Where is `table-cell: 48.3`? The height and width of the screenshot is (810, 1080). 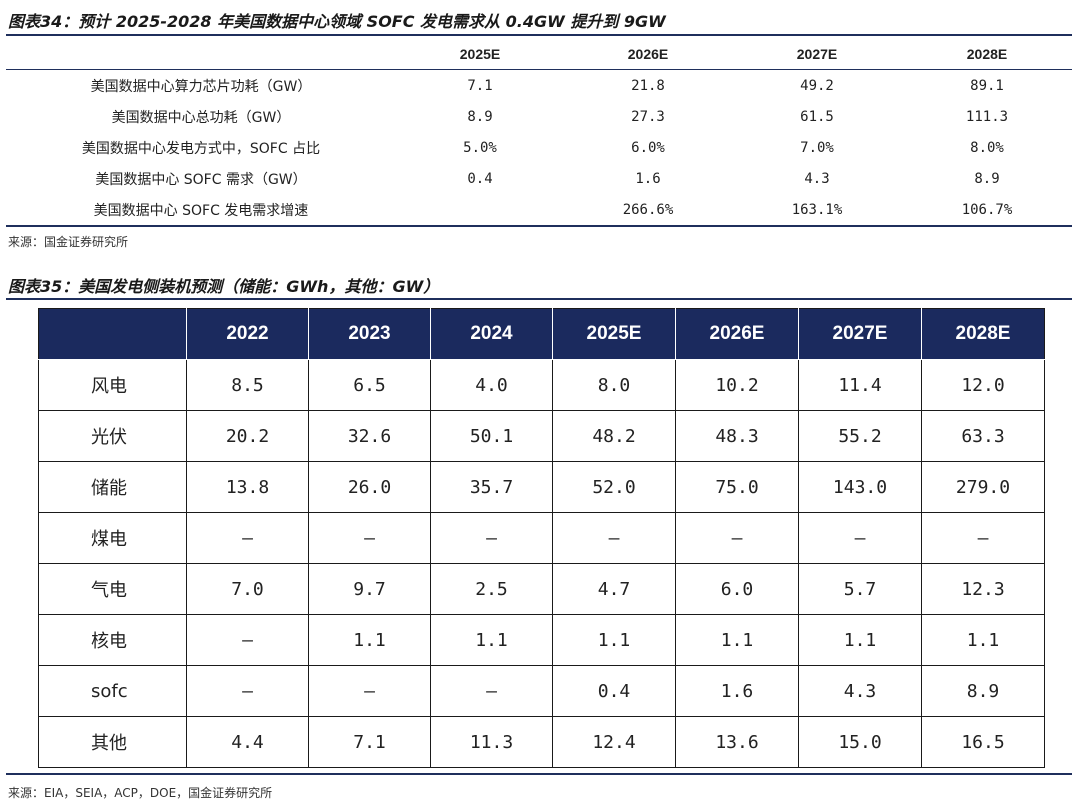
table-cell: 48.3 is located at coordinates (737, 436).